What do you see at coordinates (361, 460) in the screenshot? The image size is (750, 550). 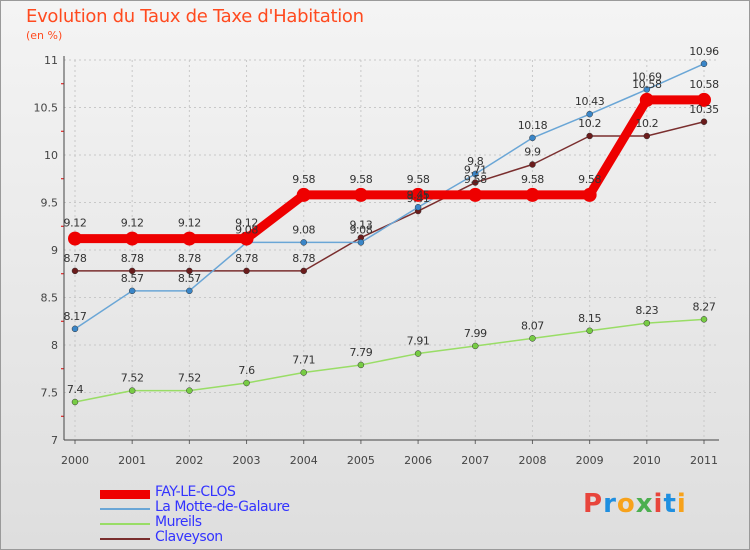 I see `x-tick-label: 2005` at bounding box center [361, 460].